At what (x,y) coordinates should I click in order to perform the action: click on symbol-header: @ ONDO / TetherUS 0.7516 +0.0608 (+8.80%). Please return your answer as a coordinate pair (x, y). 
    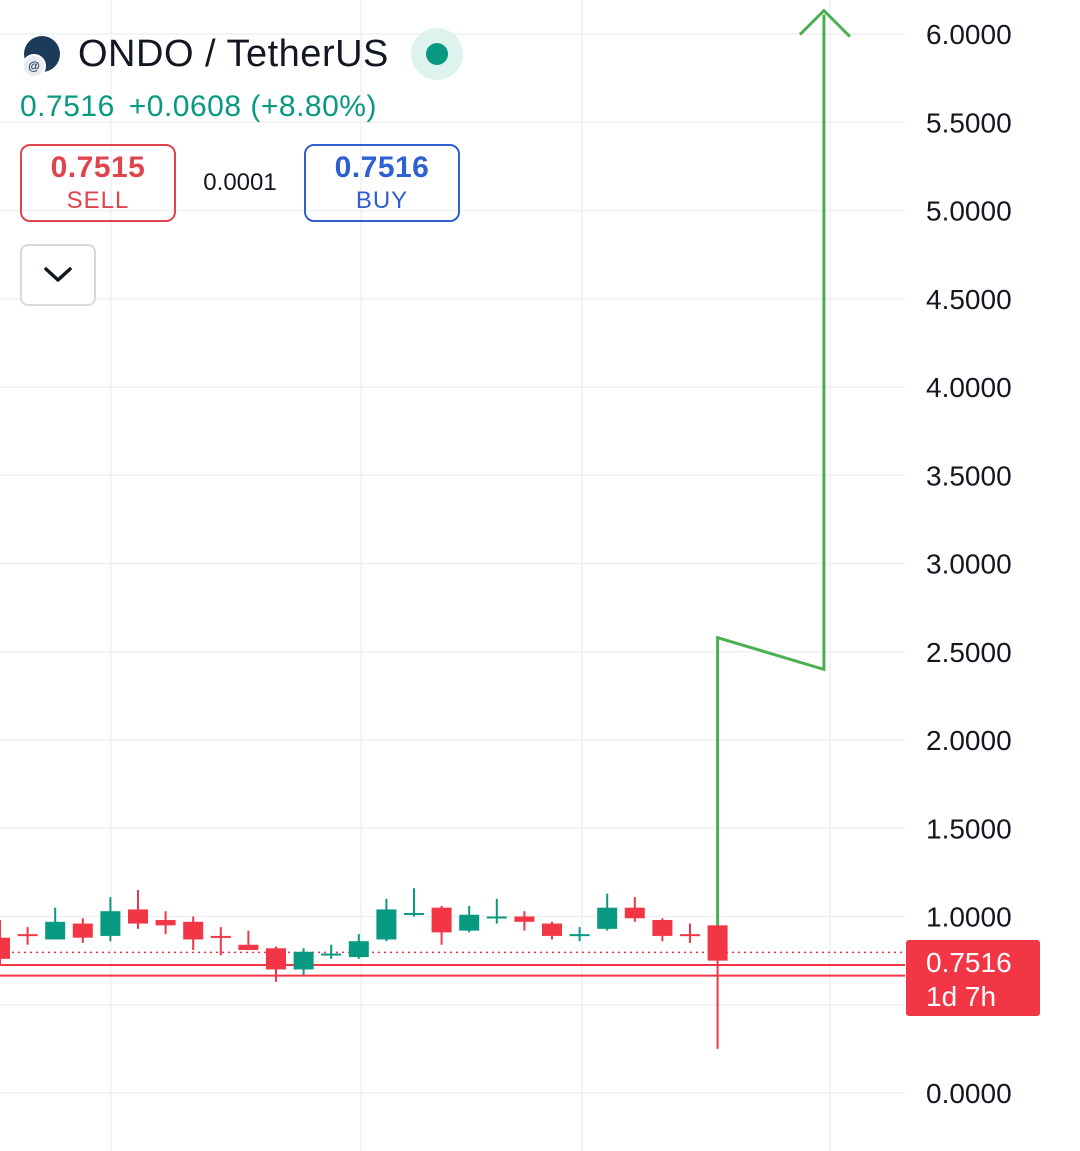
    Looking at the image, I should click on (241, 76).